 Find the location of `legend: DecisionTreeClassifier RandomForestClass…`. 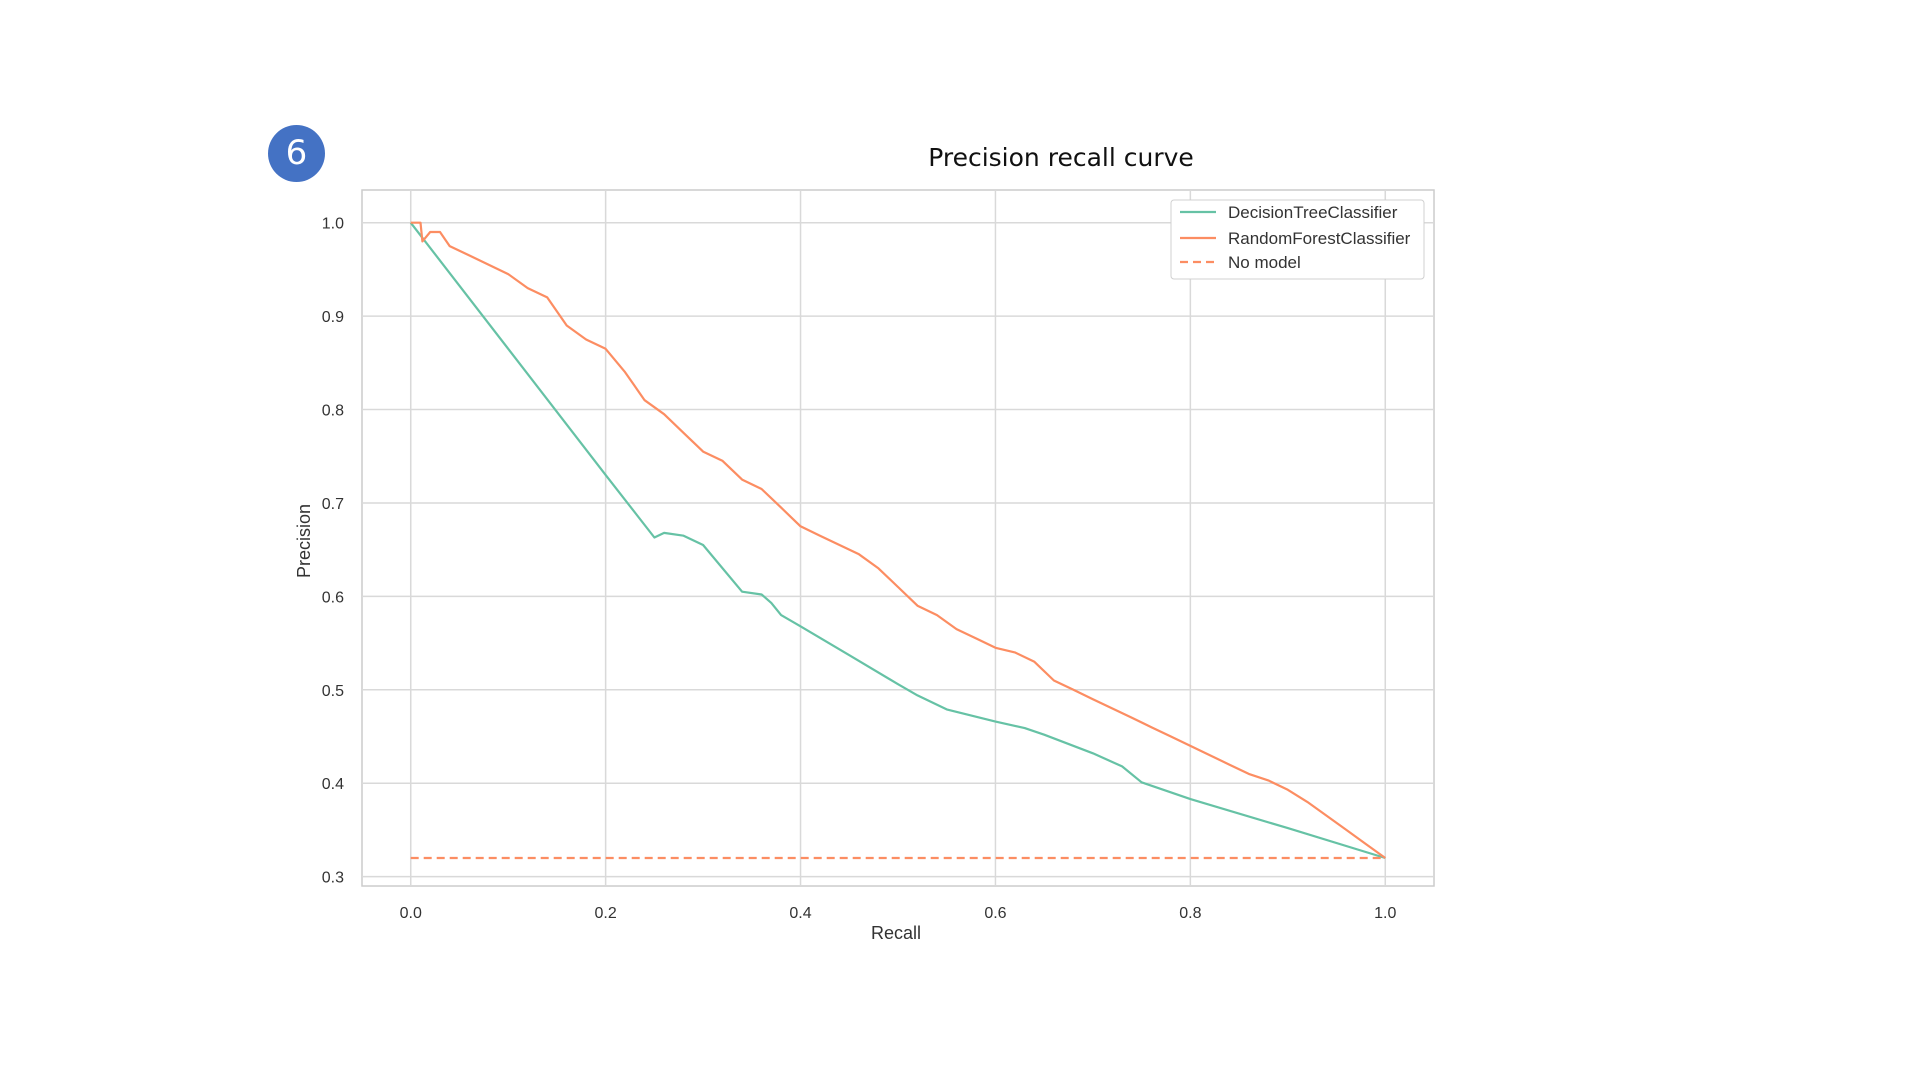

legend: DecisionTreeClassifier RandomForestClass… is located at coordinates (1297, 239).